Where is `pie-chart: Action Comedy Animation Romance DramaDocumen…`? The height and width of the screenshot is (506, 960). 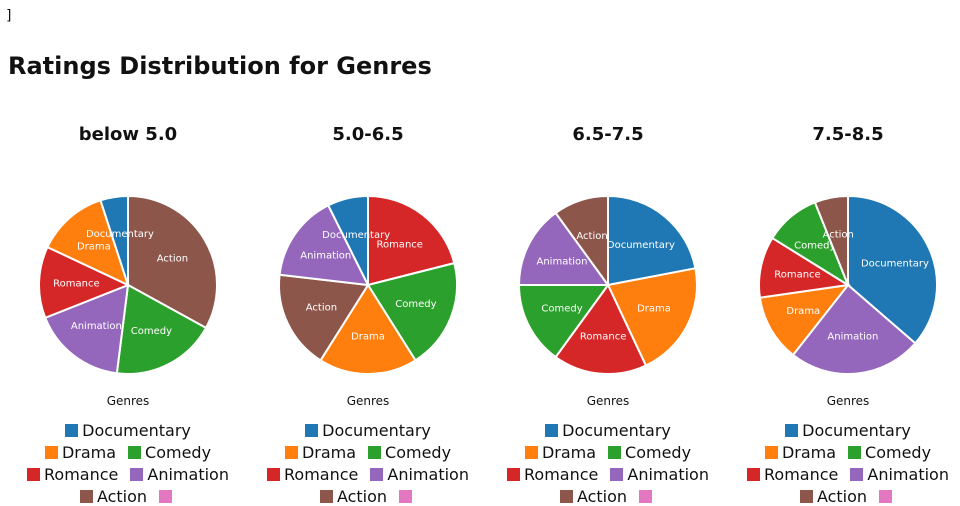 pie-chart: Action Comedy Animation Romance DramaDocumen… is located at coordinates (128, 284).